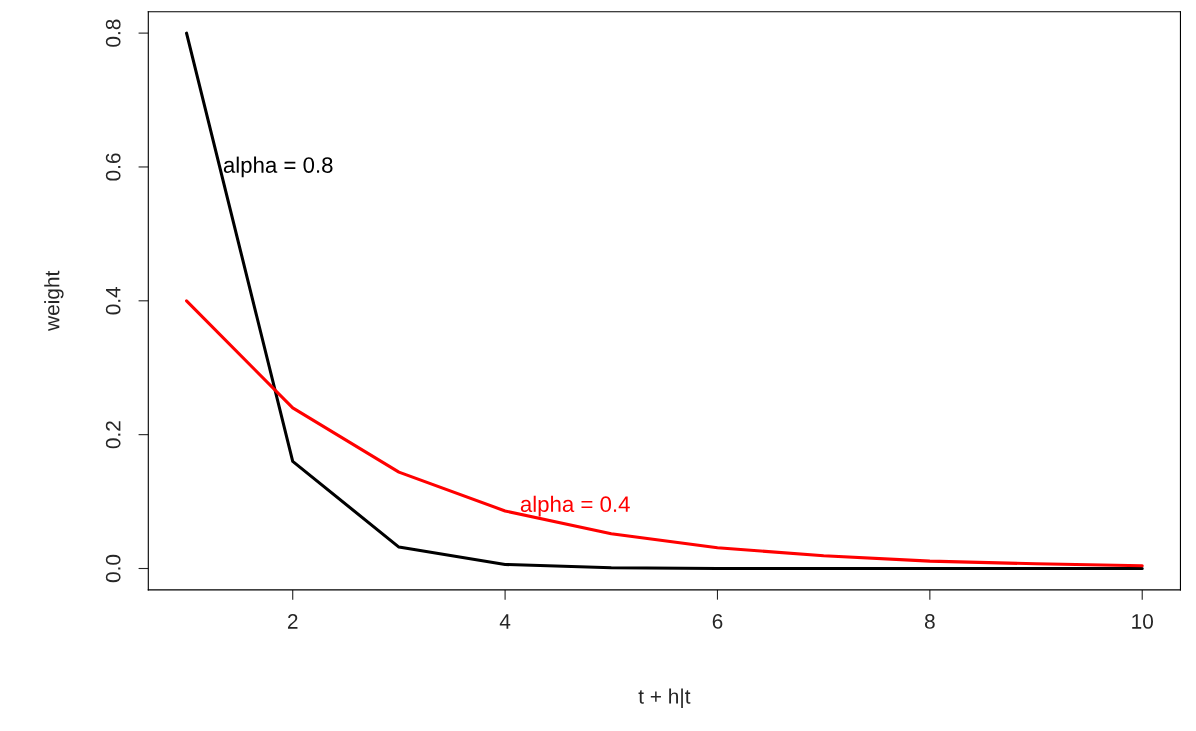 This screenshot has height=731, width=1196. I want to click on y-tick-label: 0.4, so click(113, 300).